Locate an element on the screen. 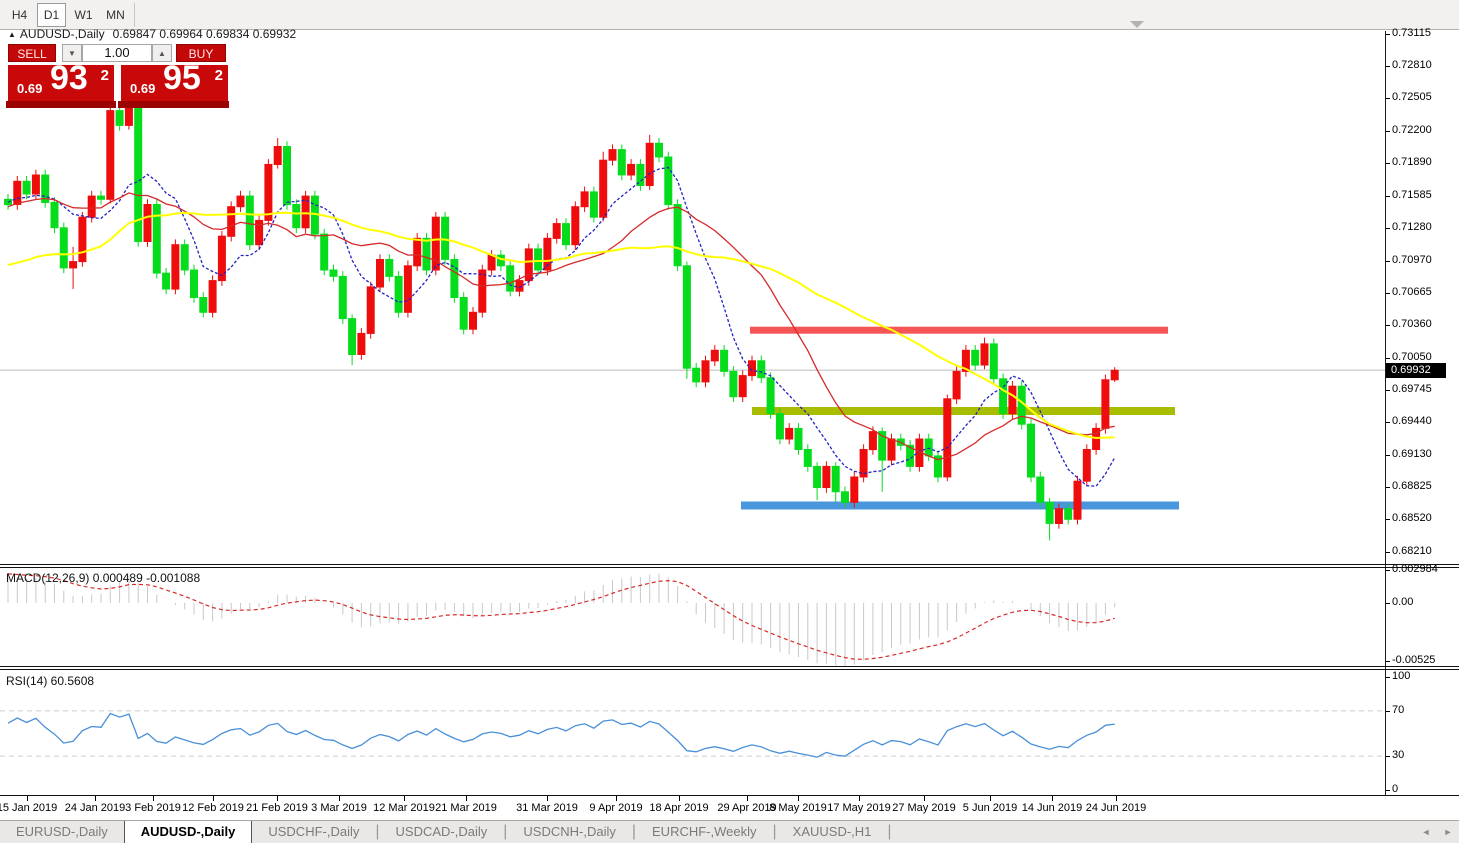 This screenshot has height=843, width=1459. price-axis-label: 0.68520 is located at coordinates (1412, 518).